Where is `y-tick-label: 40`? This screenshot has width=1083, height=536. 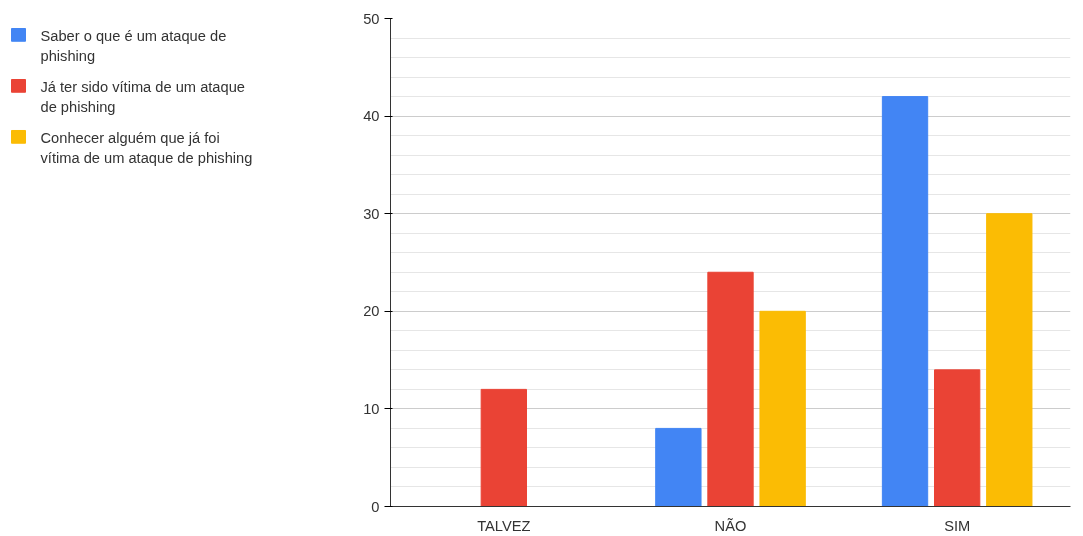
y-tick-label: 40 is located at coordinates (371, 116).